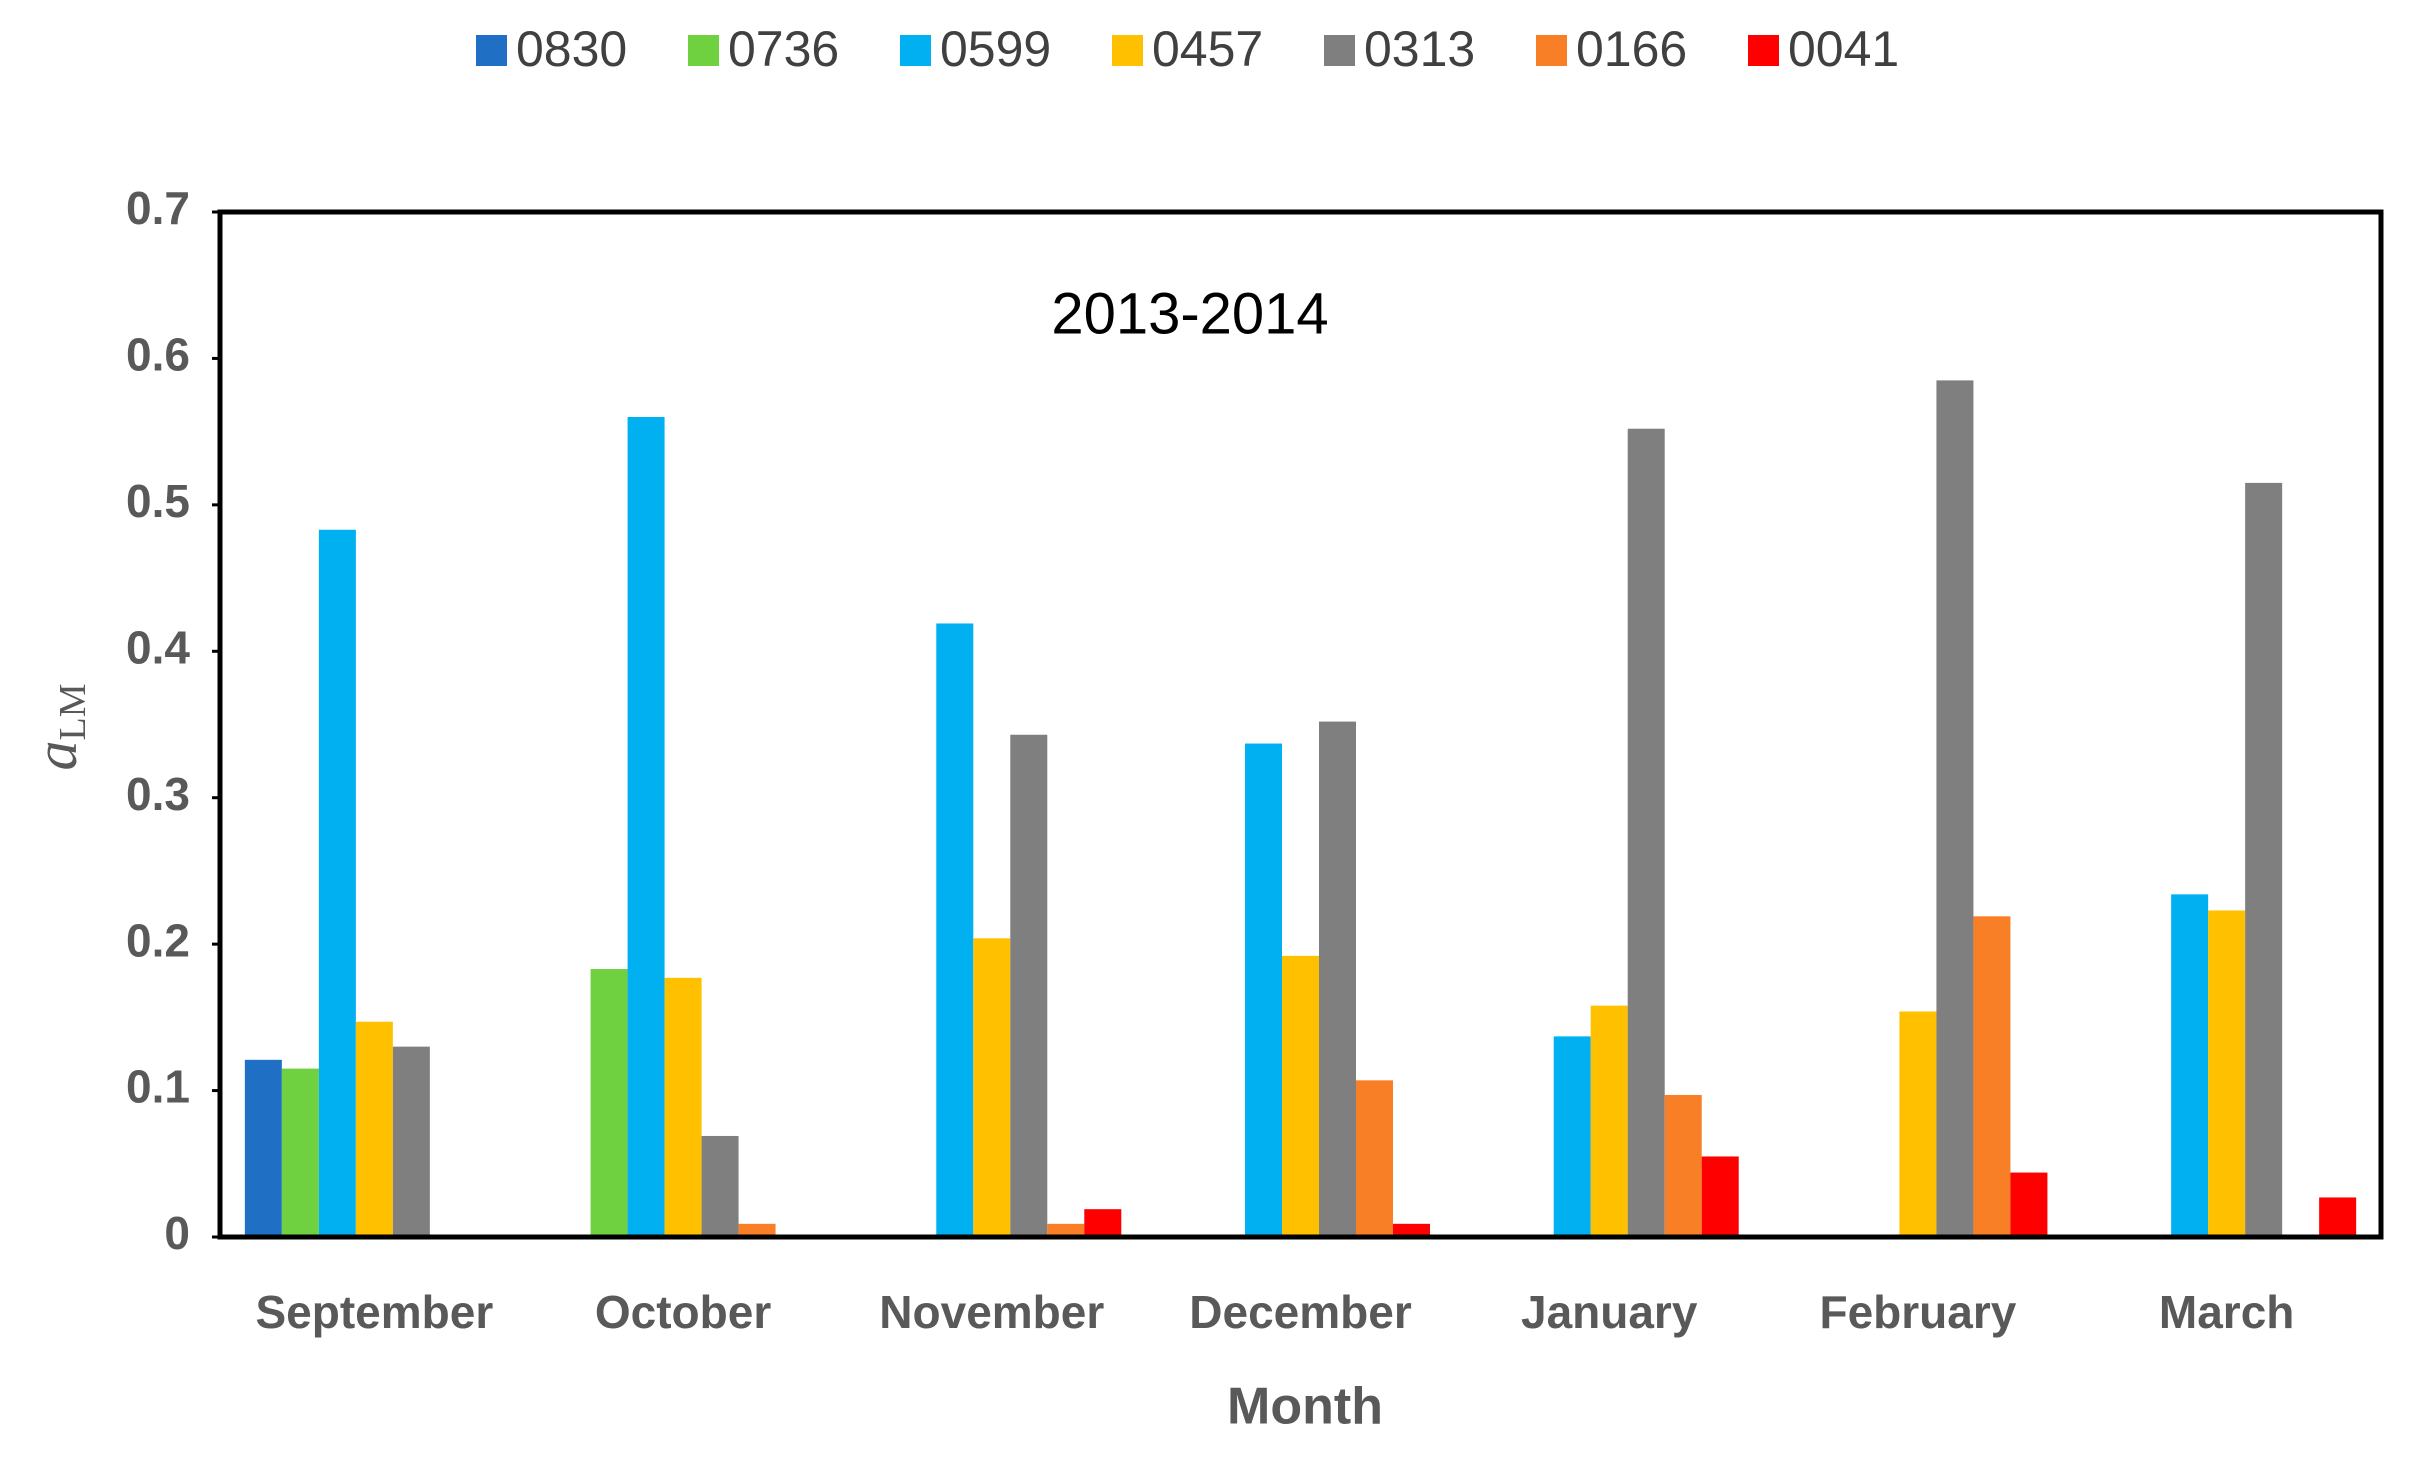 This screenshot has height=1460, width=2412. Describe the element at coordinates (1631, 49) in the screenshot. I see `legend-label: 0166` at that location.